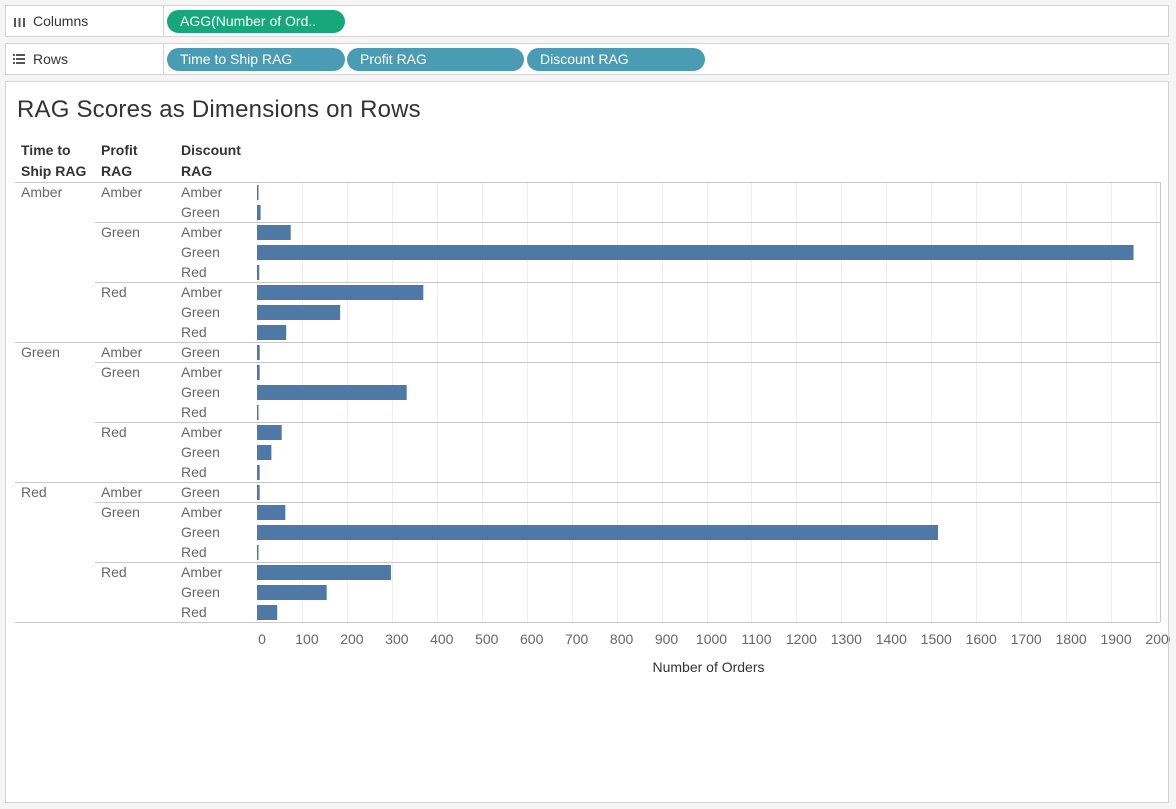 The image size is (1176, 809). What do you see at coordinates (442, 639) in the screenshot?
I see `x-tick-label: 400` at bounding box center [442, 639].